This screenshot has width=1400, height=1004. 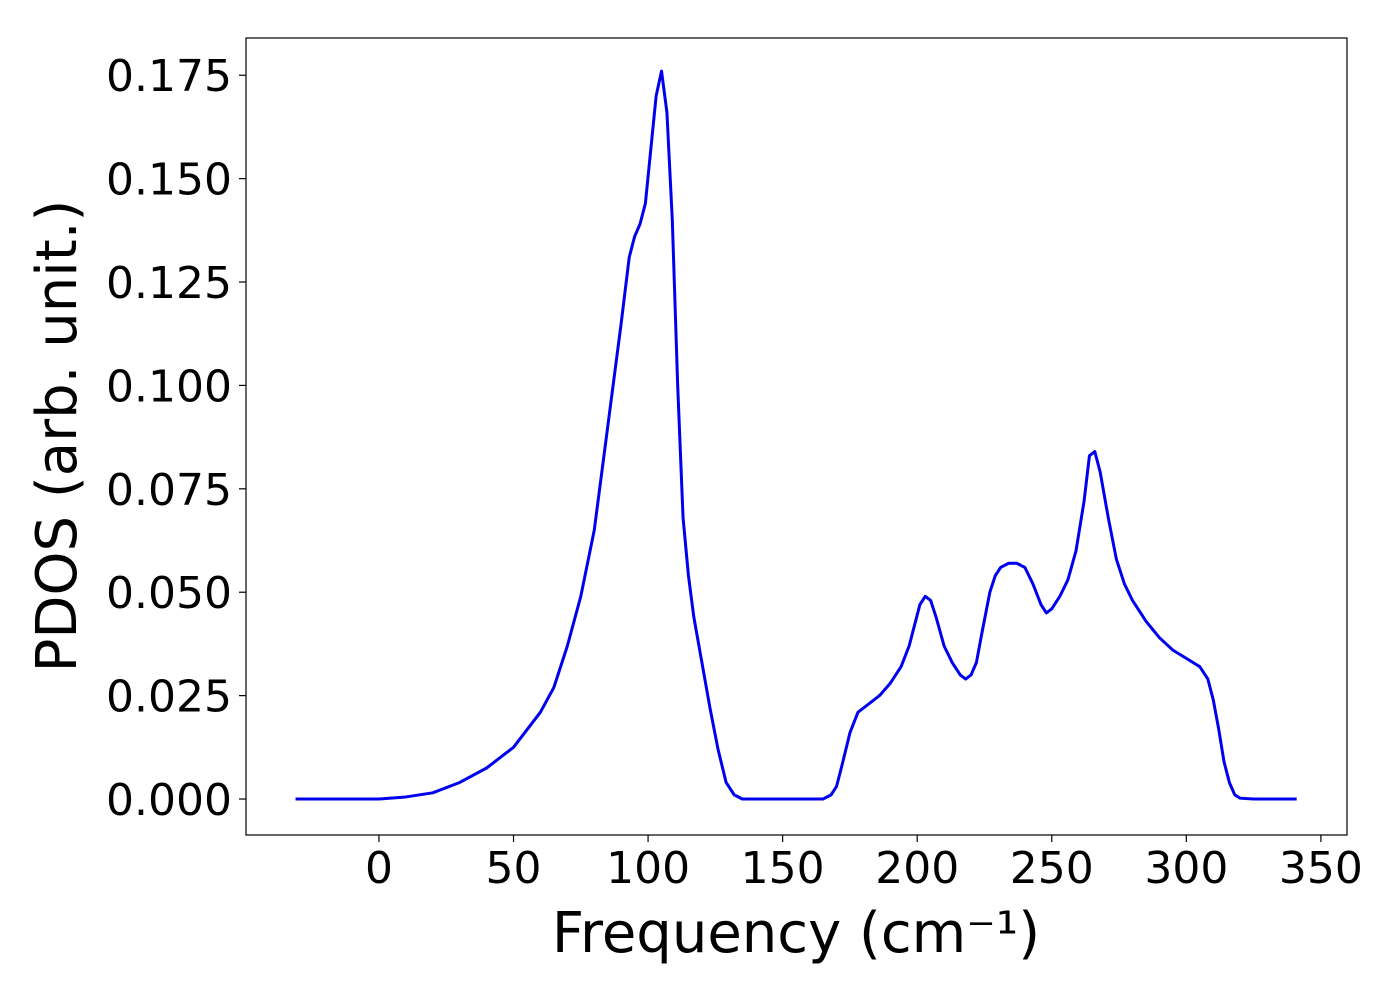 I want to click on x-tick-label: 350, so click(x=1321, y=868).